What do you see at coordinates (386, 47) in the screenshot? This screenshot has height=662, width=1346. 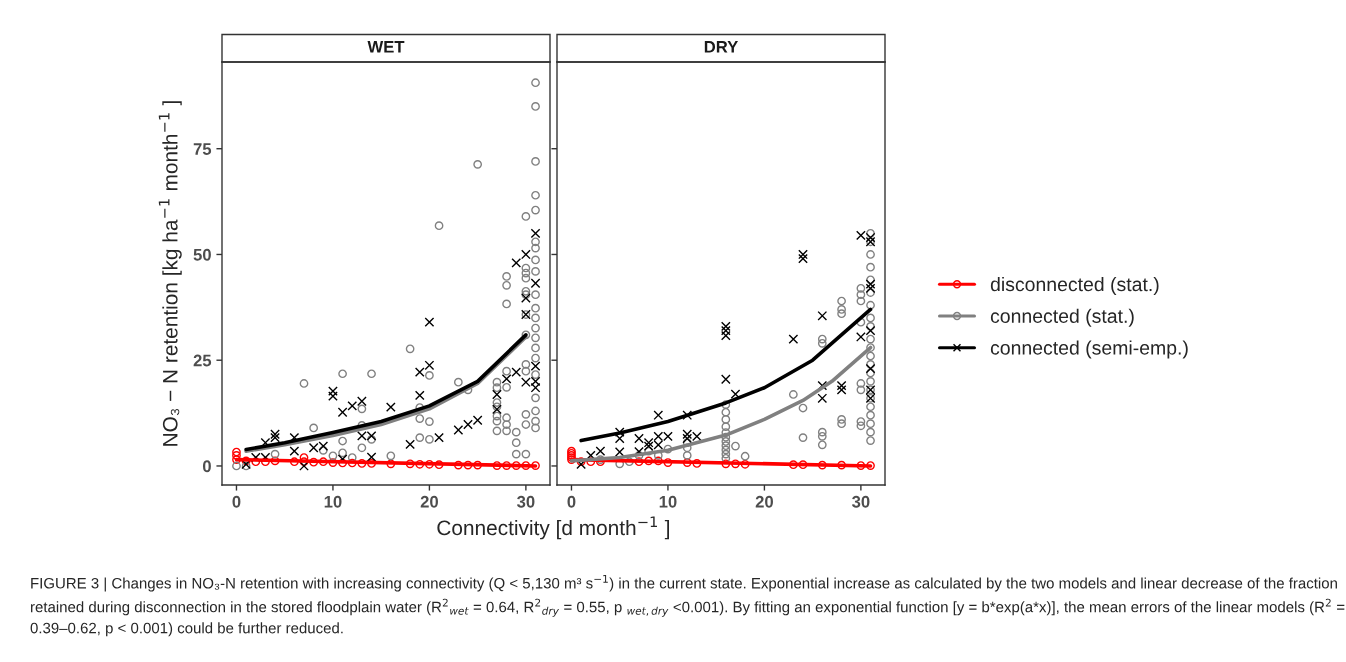 I see `chart-title: WET` at bounding box center [386, 47].